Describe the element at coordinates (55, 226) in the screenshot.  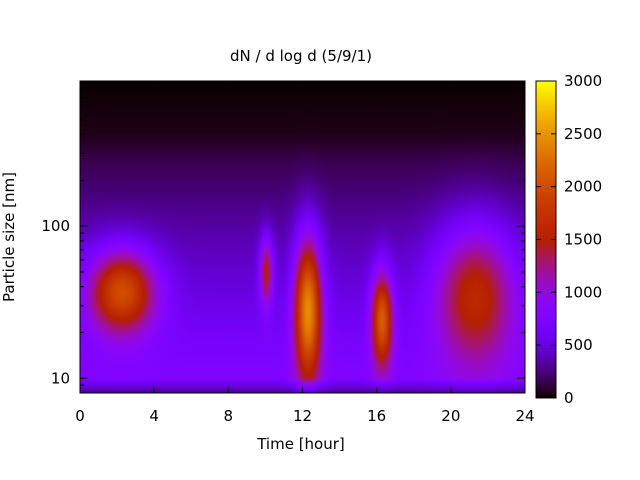
I see `y-tick-label: 100` at that location.